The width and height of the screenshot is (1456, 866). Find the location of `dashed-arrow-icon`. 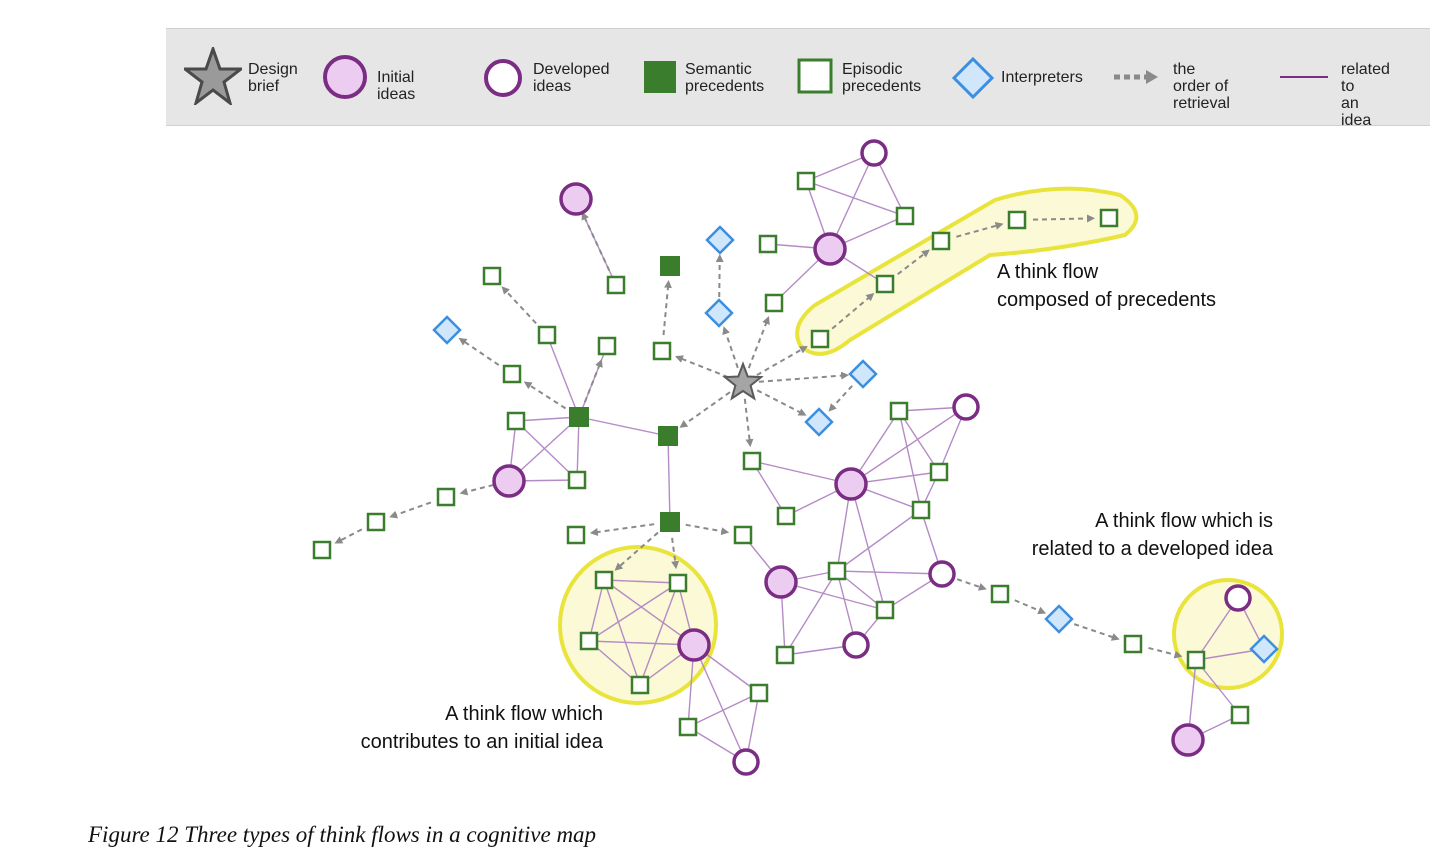

dashed-arrow-icon is located at coordinates (1136, 77).